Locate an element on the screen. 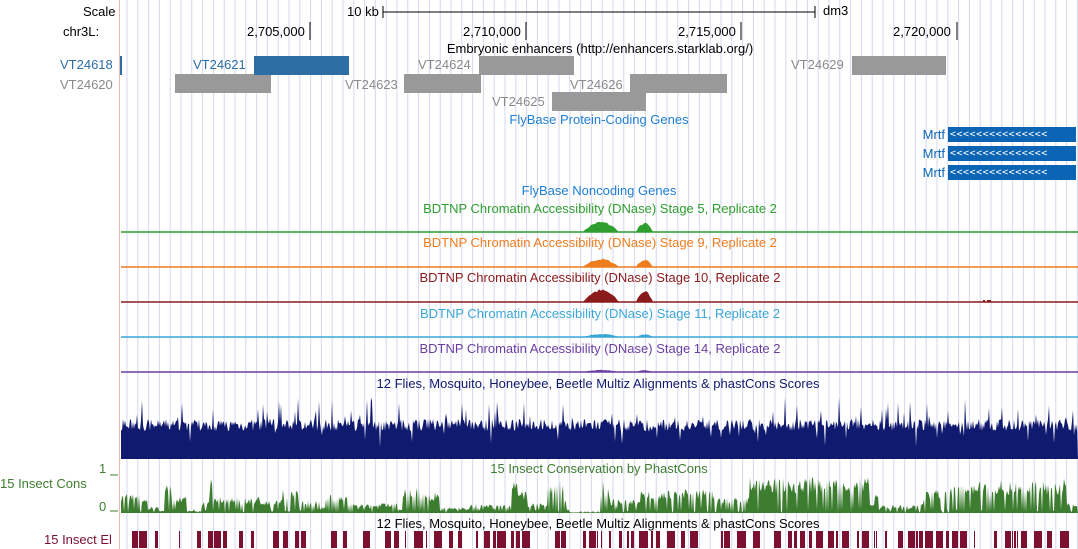  dnase-stage5-signal is located at coordinates (599, 225).